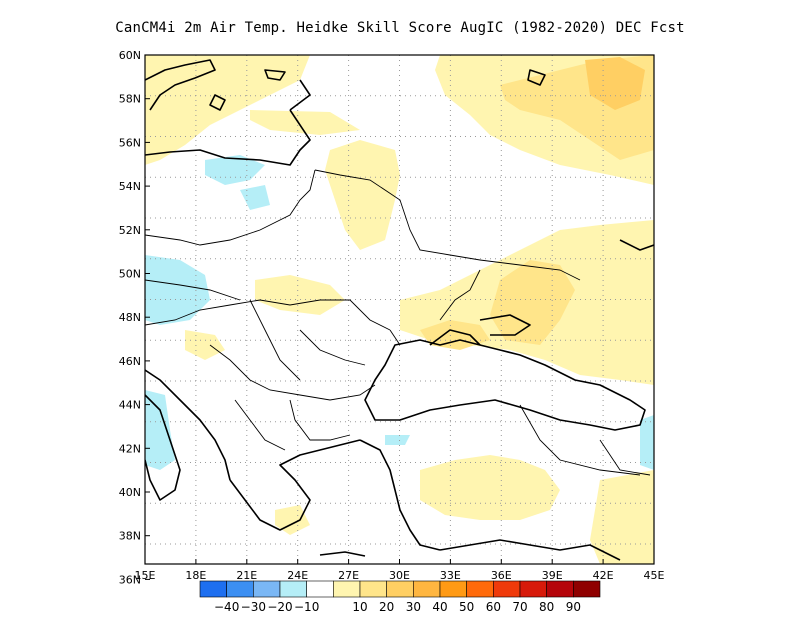 Image resolution: width=800 pixels, height=618 pixels. Describe the element at coordinates (130, 579) in the screenshot. I see `lat-tick-label: 36N` at that location.